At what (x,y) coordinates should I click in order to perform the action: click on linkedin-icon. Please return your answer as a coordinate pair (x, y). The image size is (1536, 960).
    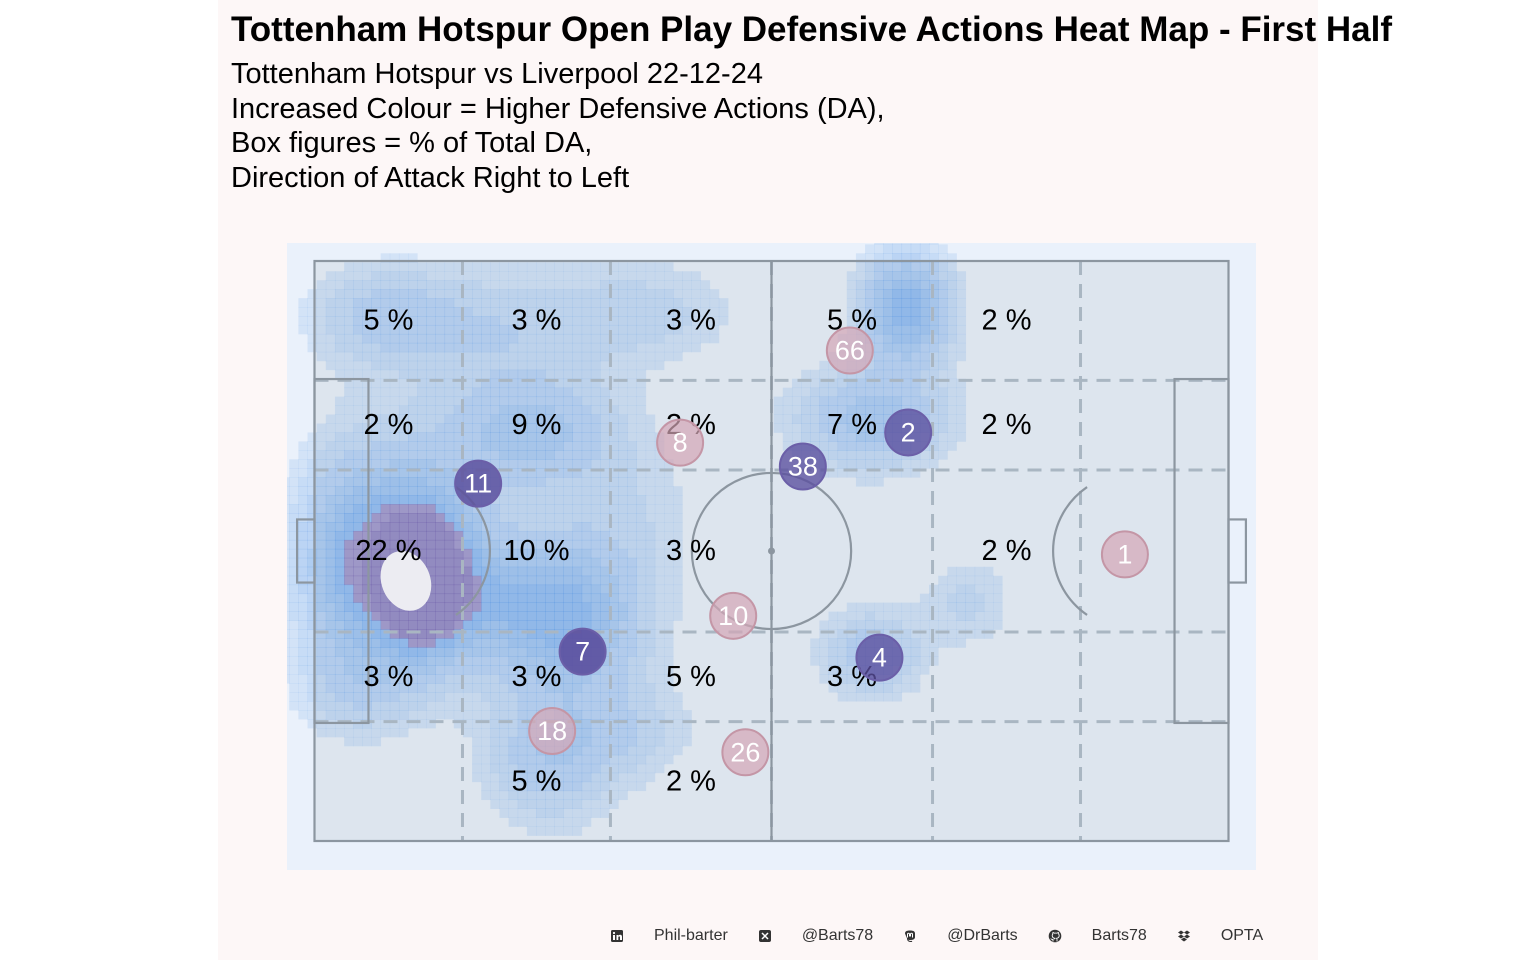
    Looking at the image, I should click on (617, 936).